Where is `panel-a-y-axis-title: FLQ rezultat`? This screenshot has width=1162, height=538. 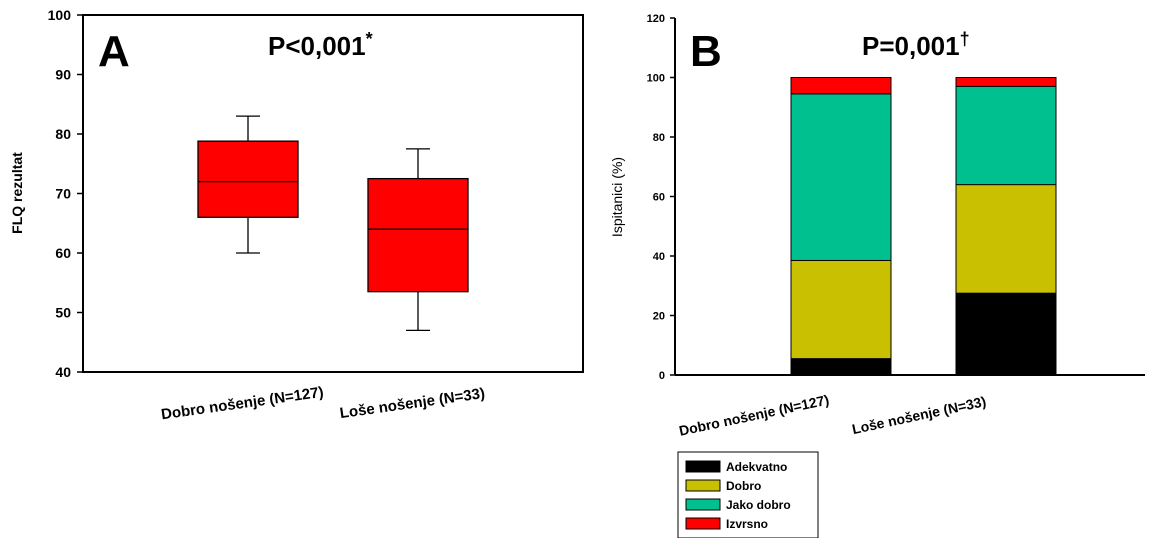
panel-a-y-axis-title: FLQ rezultat is located at coordinates (17, 193).